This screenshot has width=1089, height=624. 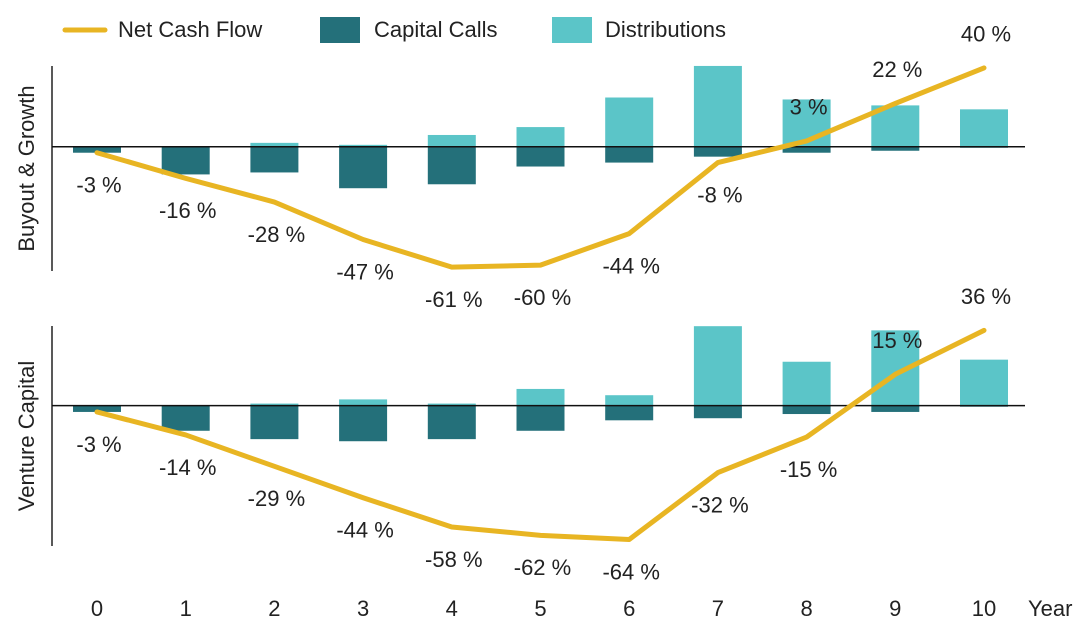 I want to click on x-tick-label: 6, so click(x=629, y=608).